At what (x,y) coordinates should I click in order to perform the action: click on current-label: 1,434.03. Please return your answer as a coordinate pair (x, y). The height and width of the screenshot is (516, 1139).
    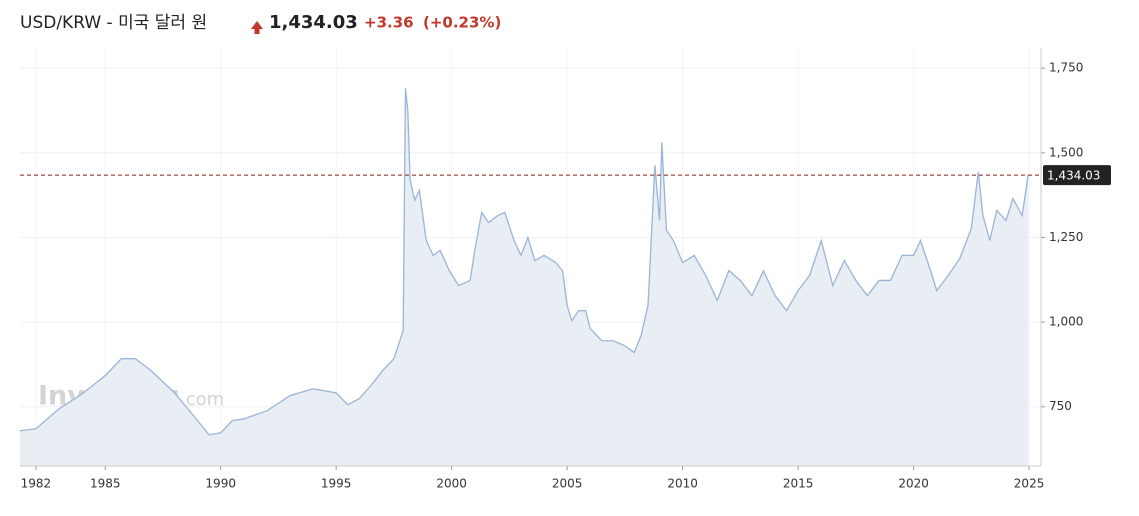
    Looking at the image, I should click on (1073, 176).